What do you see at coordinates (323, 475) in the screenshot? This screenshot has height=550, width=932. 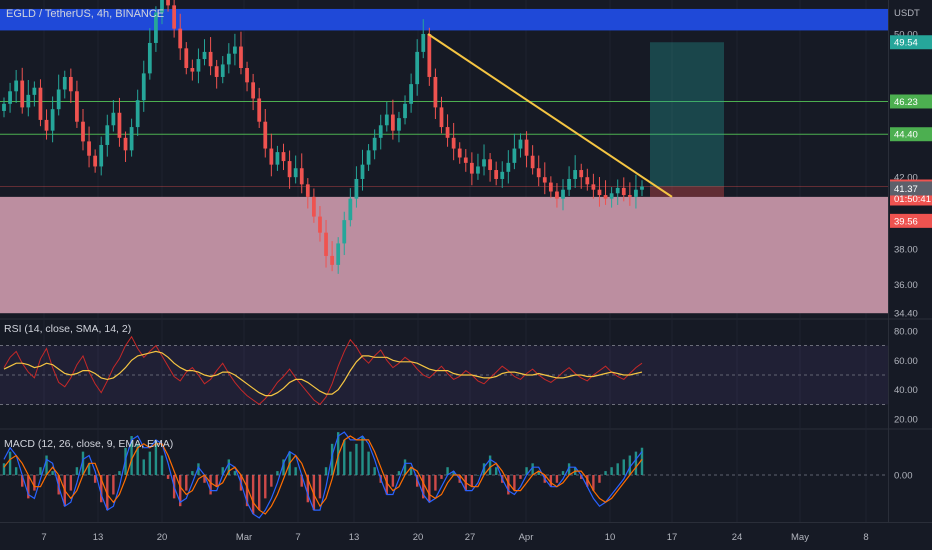 I see `macd-signal-line` at bounding box center [323, 475].